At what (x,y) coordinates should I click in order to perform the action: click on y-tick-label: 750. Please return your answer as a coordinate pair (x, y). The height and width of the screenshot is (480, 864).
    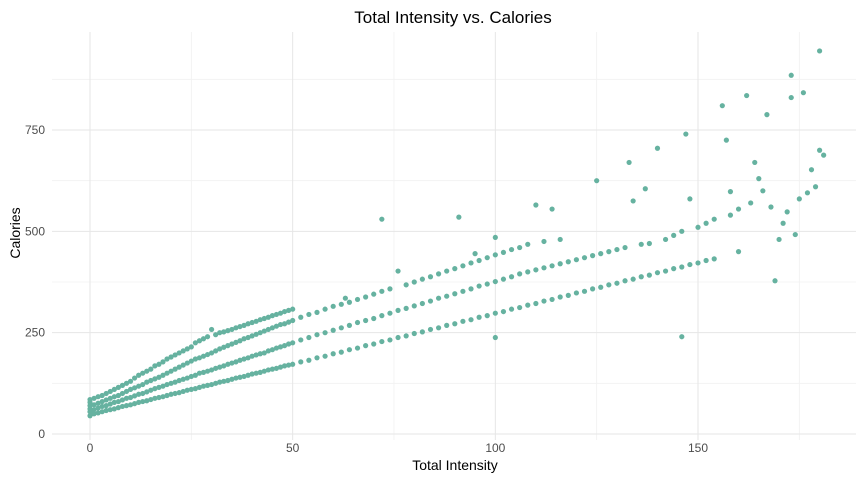
    Looking at the image, I should click on (35, 130).